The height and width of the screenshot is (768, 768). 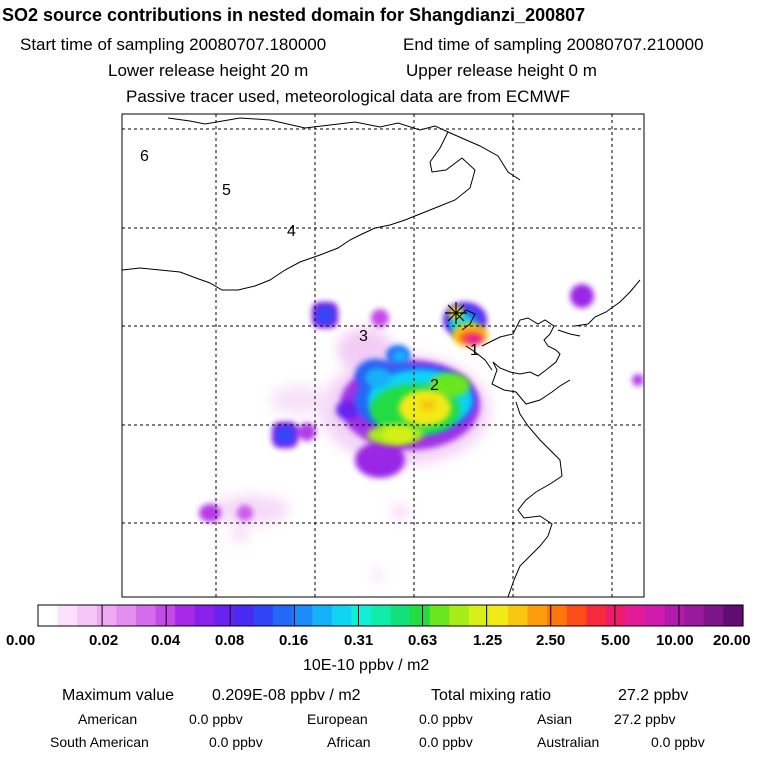 What do you see at coordinates (173, 44) in the screenshot?
I see `start-time: Start time of sampling 20080707.180000` at bounding box center [173, 44].